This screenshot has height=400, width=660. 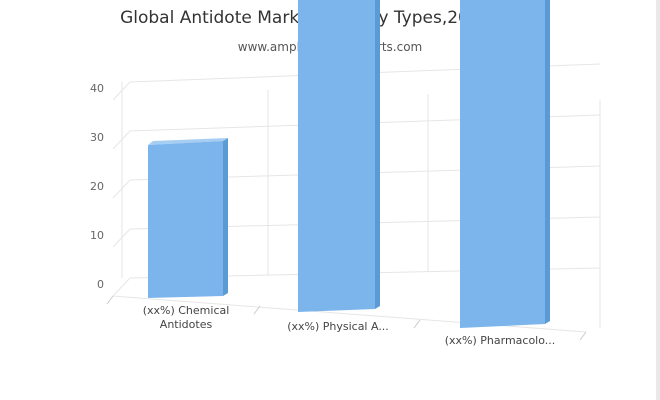 What do you see at coordinates (186, 310) in the screenshot?
I see `x-tick-label-line: (xx%) Chemical` at bounding box center [186, 310].